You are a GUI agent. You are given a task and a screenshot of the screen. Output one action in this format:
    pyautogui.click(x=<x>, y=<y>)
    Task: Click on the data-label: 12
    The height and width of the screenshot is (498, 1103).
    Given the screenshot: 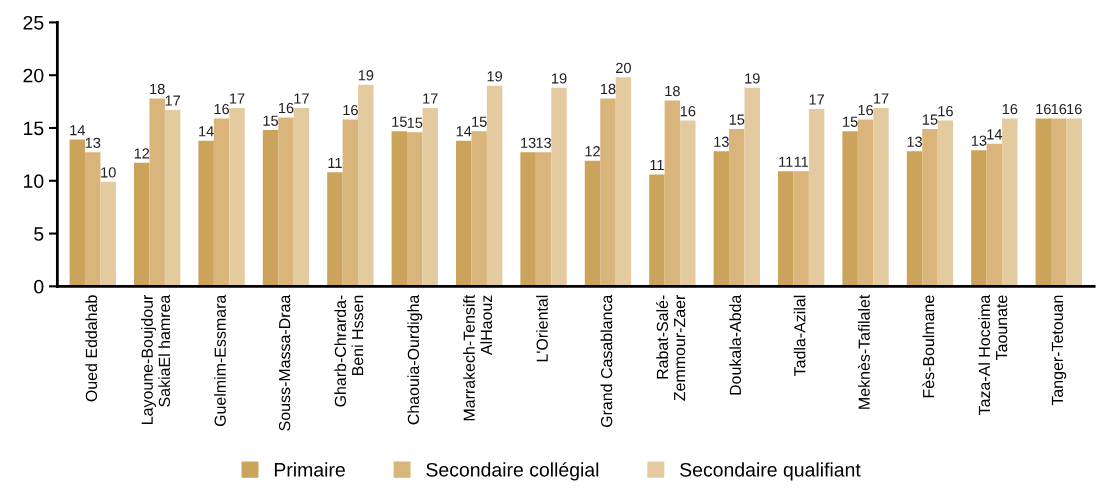 What is the action you would take?
    pyautogui.click(x=592, y=151)
    